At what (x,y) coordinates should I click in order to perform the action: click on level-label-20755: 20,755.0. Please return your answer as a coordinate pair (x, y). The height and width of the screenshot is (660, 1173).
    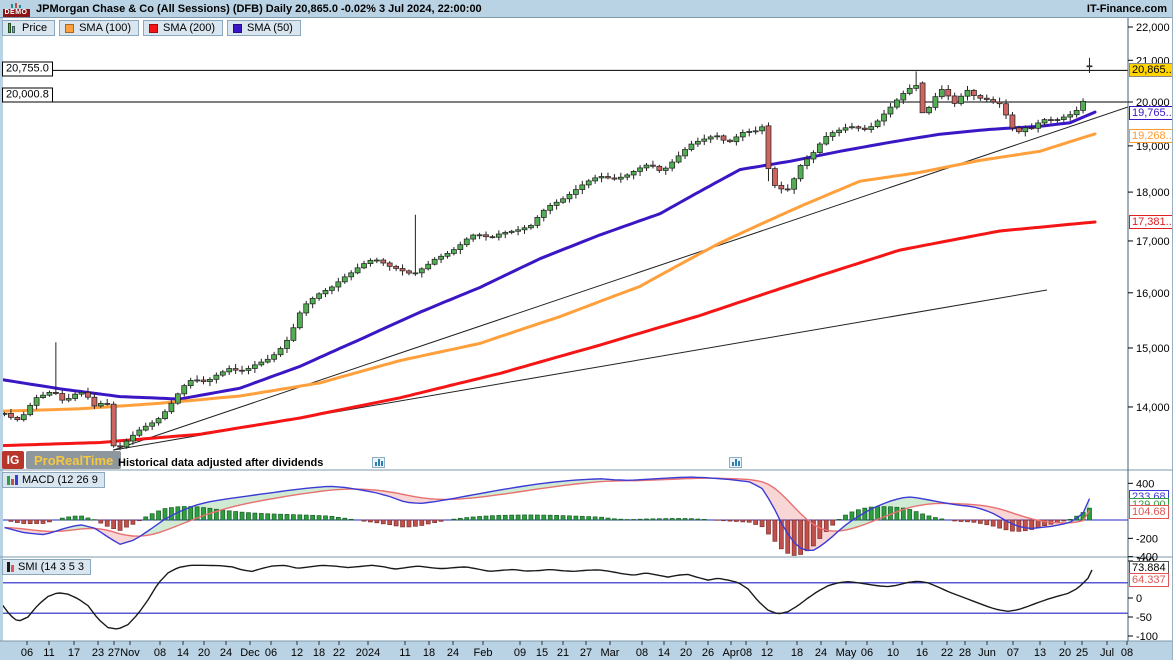
    Looking at the image, I should click on (27, 69).